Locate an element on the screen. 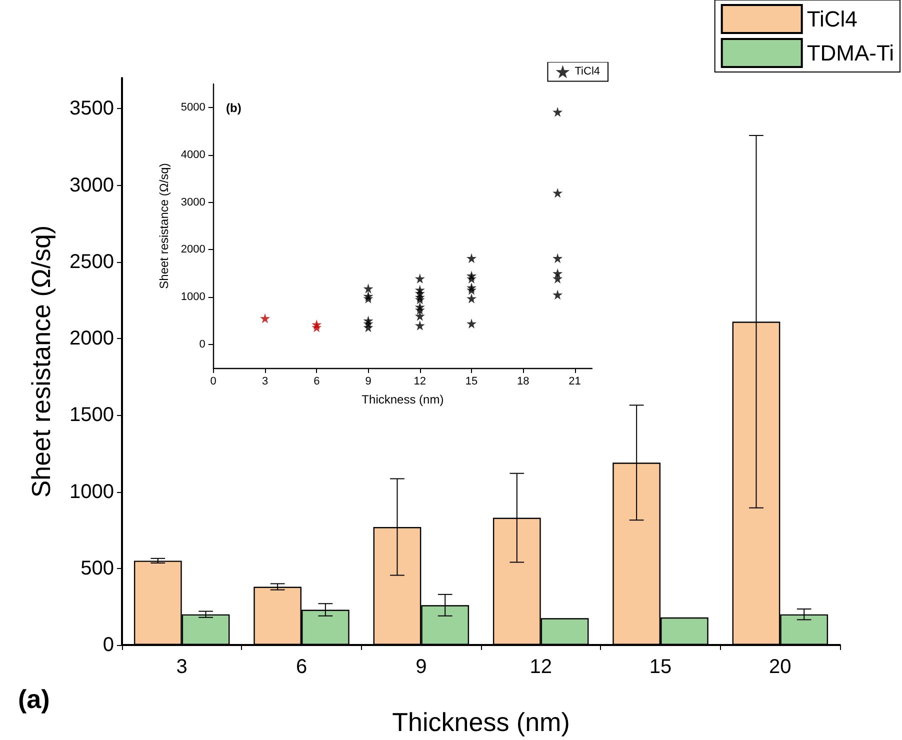  annotation: (b) is located at coordinates (234, 108).